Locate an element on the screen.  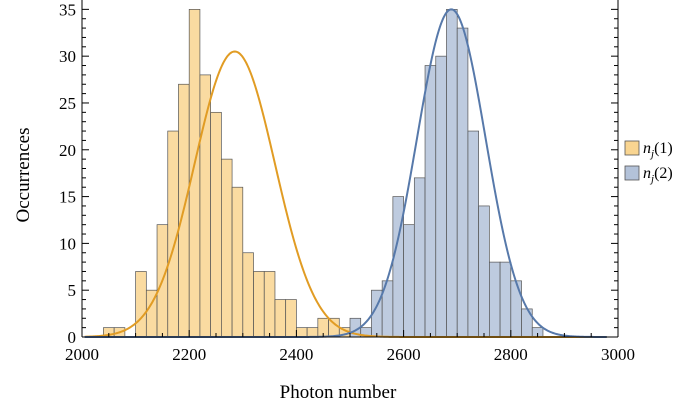
y-axis-title: Occurrences is located at coordinates (23, 175).